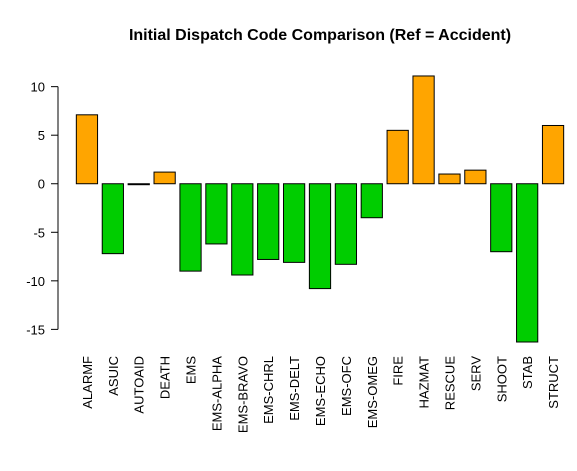  Describe the element at coordinates (398, 371) in the screenshot. I see `x-category-label: FIRE` at that location.